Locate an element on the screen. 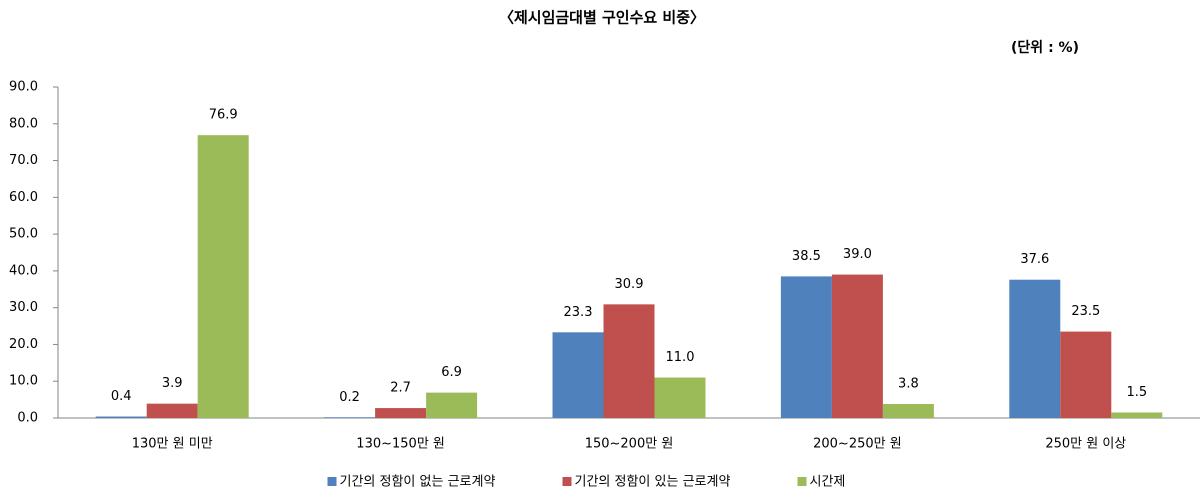 Image resolution: width=1203 pixels, height=493 pixels. y-tick-label: 80.0 is located at coordinates (23, 123).